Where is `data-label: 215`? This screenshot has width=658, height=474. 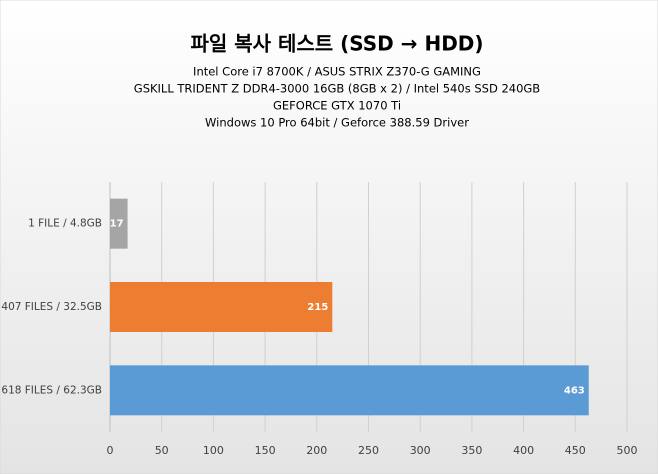 data-label: 215 is located at coordinates (317, 307).